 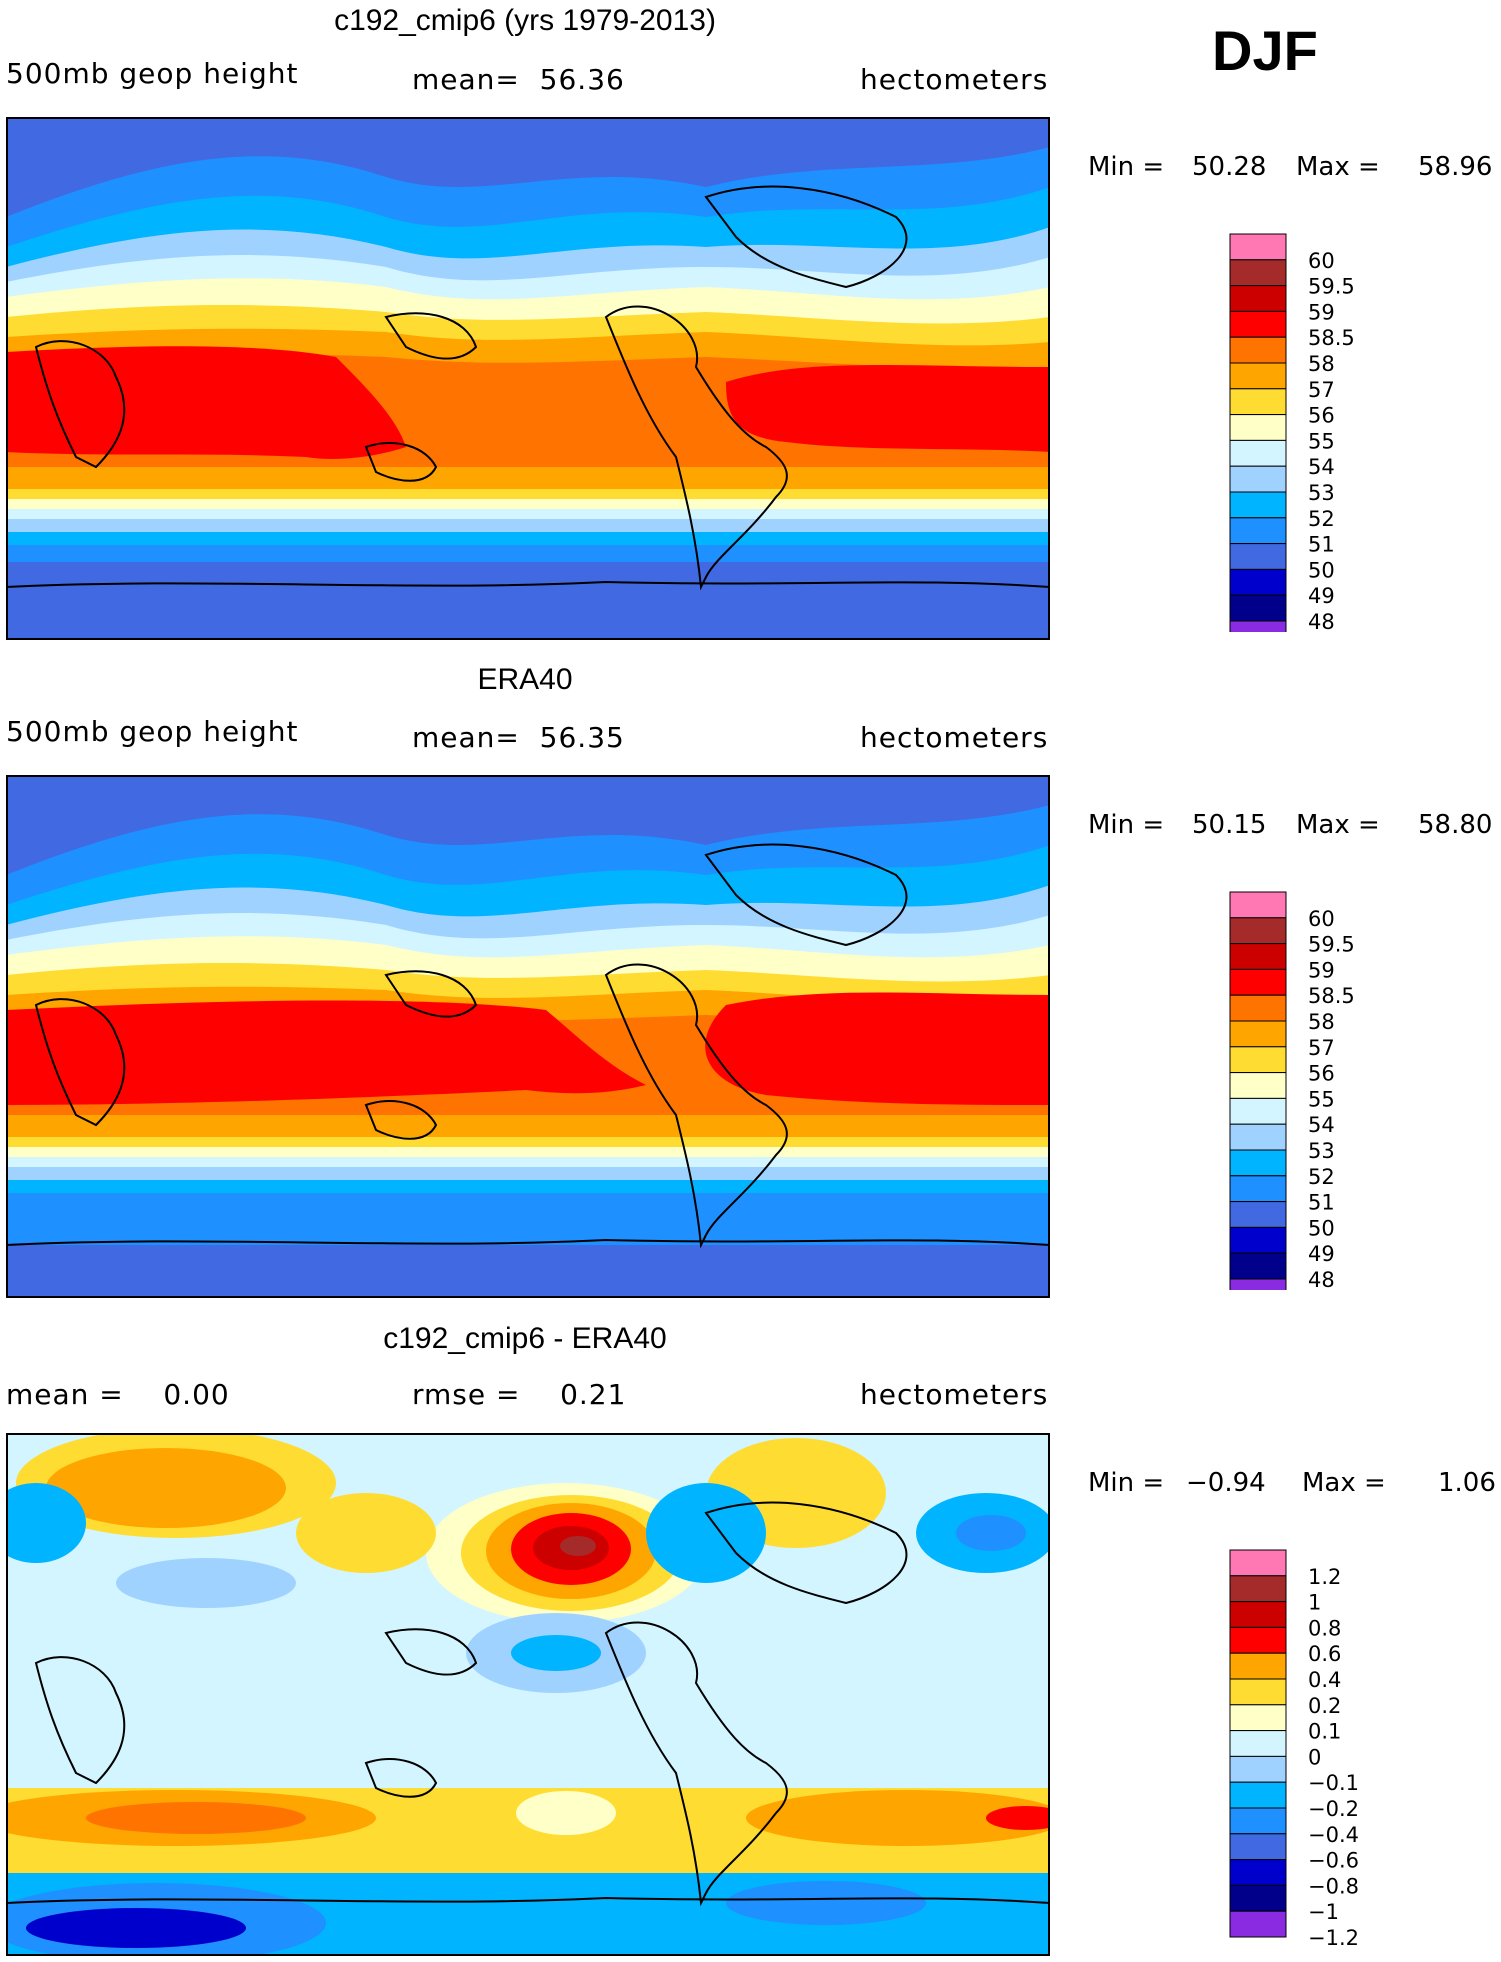 I want to click on panel-2-min-label: Min =, so click(x=1126, y=825).